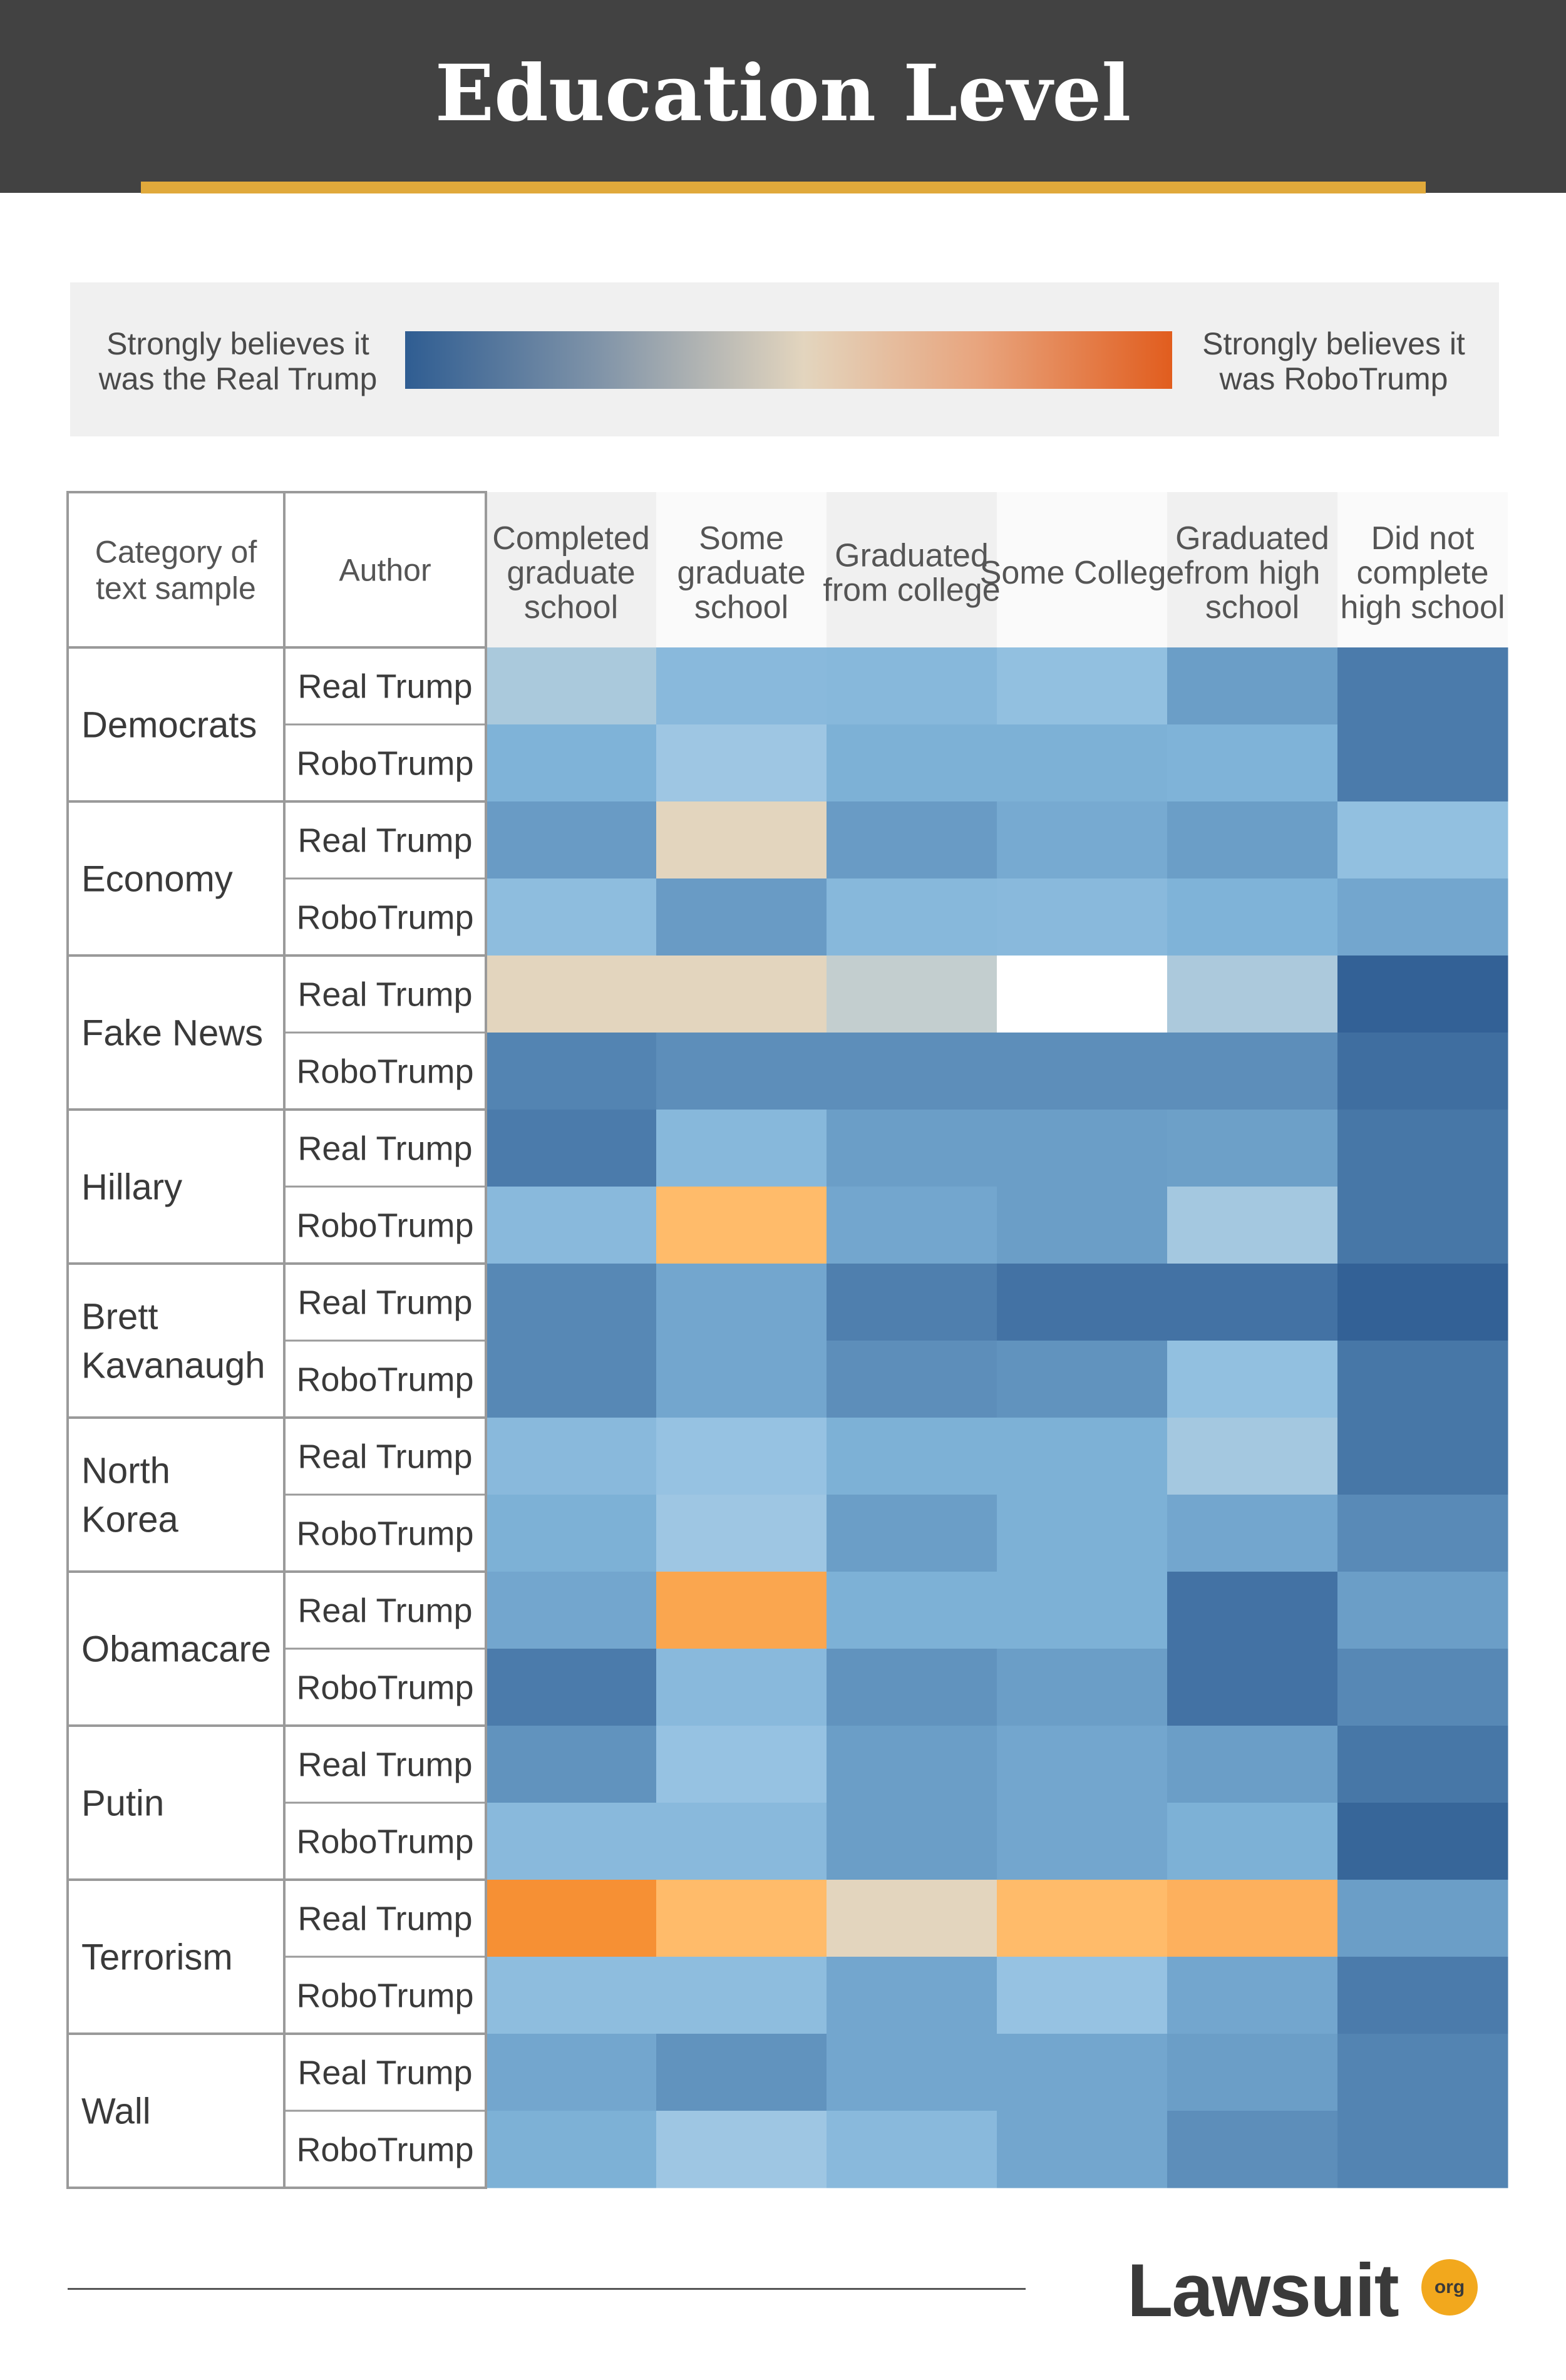 The width and height of the screenshot is (1566, 2380). Describe the element at coordinates (385, 570) in the screenshot. I see `corner-header-author: Author` at that location.